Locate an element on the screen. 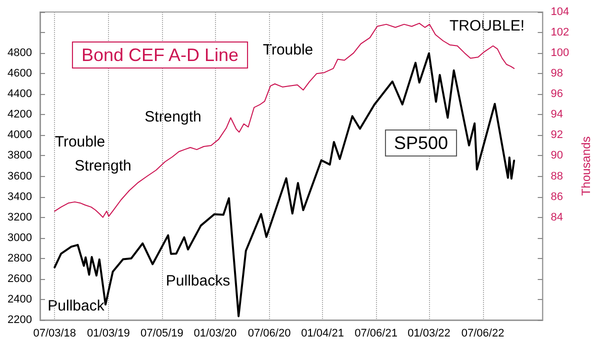  y-tick-label: 4200 is located at coordinates (20, 114).